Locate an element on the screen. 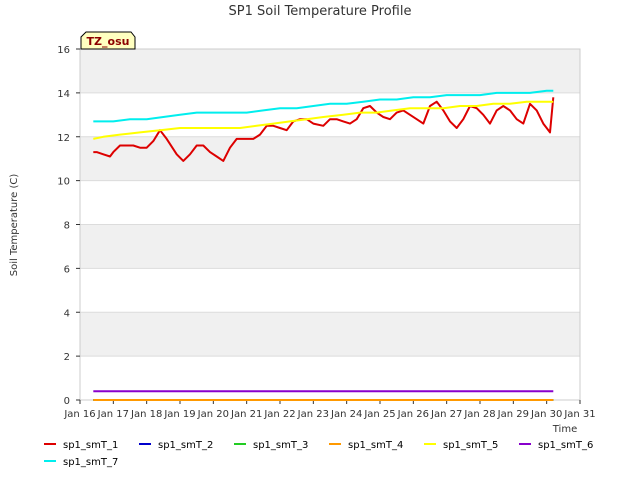  x-tick-label: Jan 28 is located at coordinates (479, 414).